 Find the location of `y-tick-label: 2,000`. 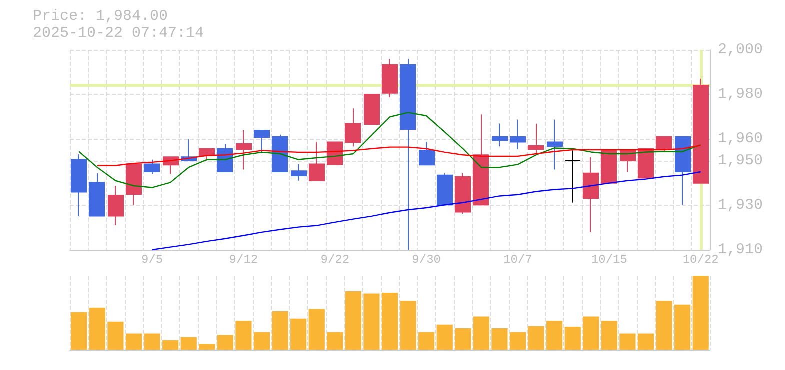

y-tick-label: 2,000 is located at coordinates (741, 50).